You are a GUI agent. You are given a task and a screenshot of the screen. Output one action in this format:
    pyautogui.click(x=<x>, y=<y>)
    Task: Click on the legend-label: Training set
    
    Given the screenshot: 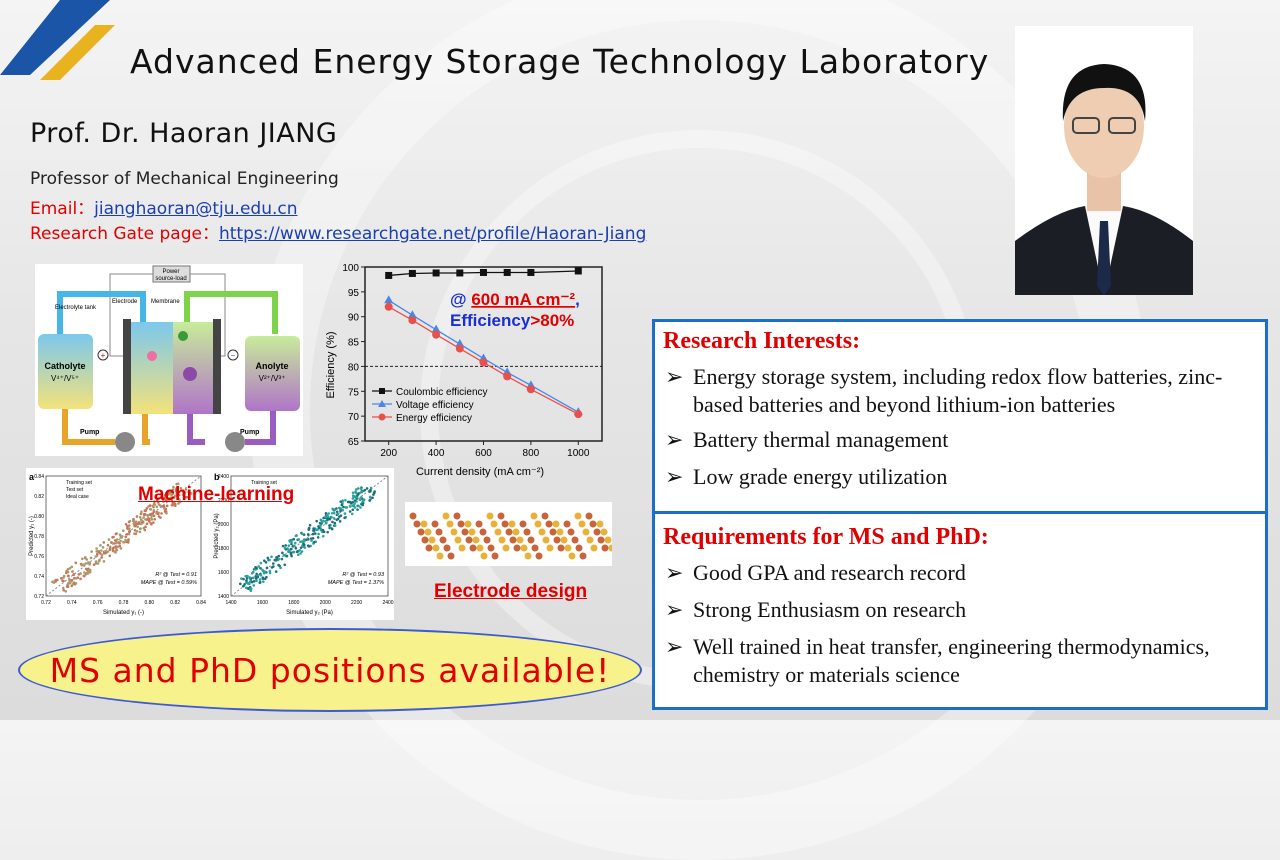 What is the action you would take?
    pyautogui.click(x=264, y=483)
    